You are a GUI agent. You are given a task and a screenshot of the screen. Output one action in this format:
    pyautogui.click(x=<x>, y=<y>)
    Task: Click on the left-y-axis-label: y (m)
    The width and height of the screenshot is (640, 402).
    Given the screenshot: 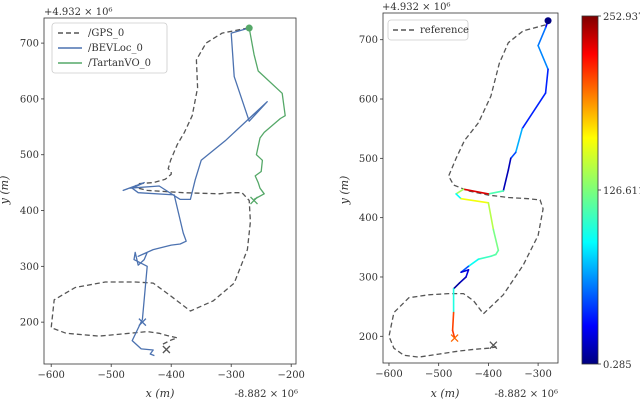 What is the action you would take?
    pyautogui.click(x=5, y=191)
    